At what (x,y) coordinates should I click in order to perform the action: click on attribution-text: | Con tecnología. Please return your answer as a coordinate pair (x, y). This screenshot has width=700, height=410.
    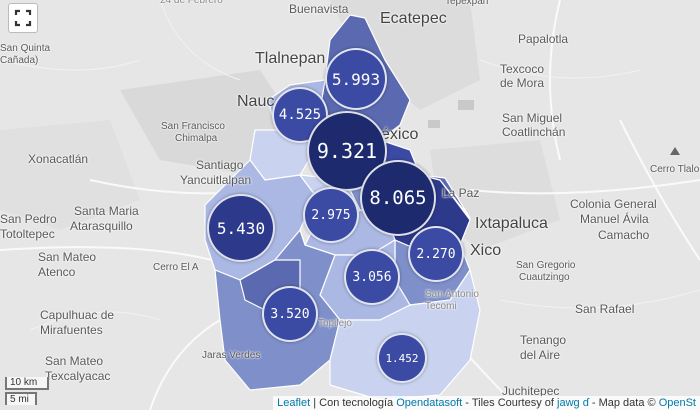
    Looking at the image, I should click on (353, 403).